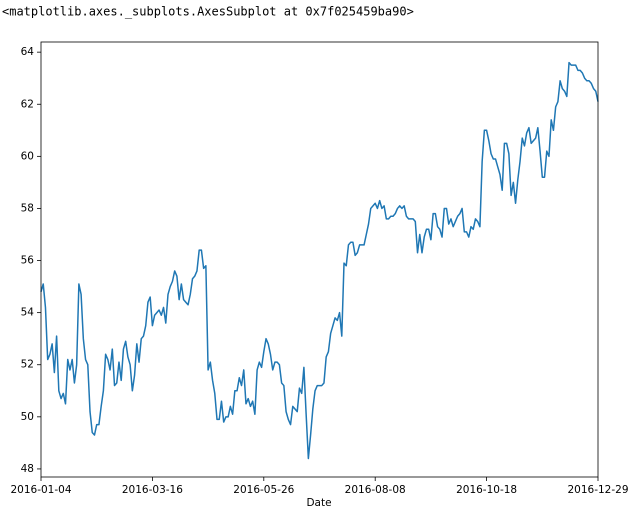  I want to click on y-tick-label: 56, so click(28, 261).